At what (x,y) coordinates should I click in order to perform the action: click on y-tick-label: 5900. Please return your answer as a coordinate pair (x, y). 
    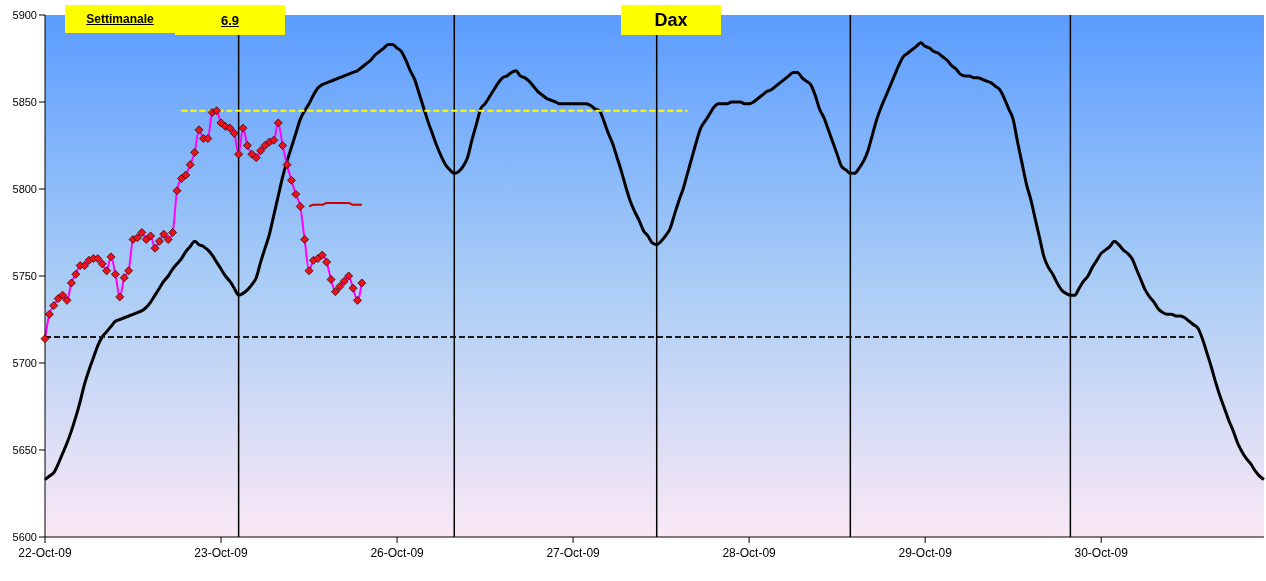
    Looking at the image, I should click on (24, 14).